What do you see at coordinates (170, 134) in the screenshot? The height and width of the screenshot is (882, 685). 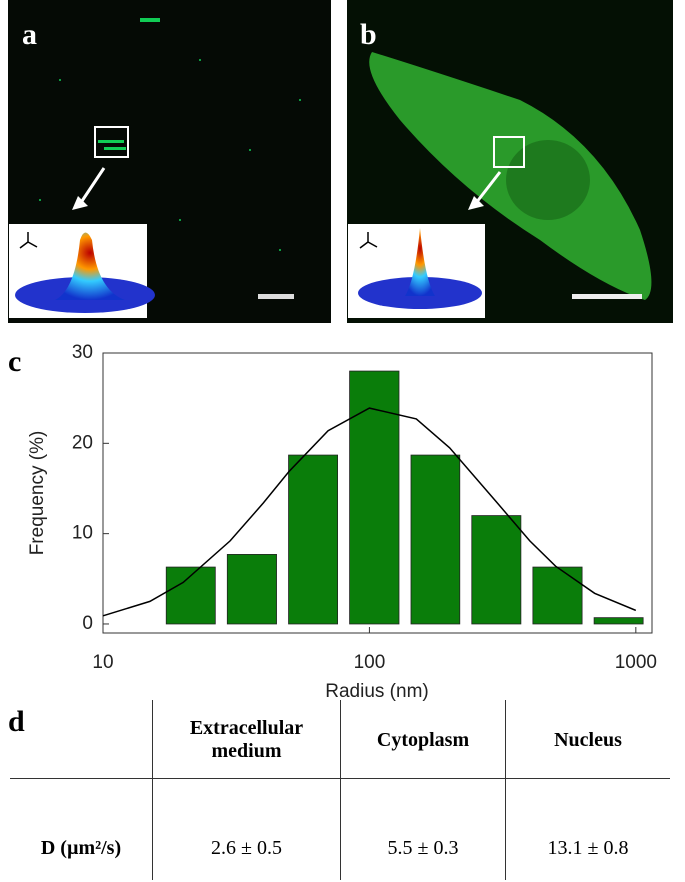 I see `particles` at bounding box center [170, 134].